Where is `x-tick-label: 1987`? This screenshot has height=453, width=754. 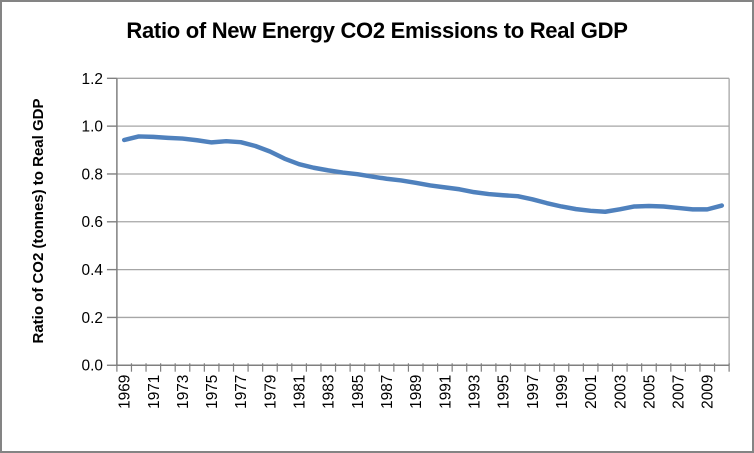 x-tick-label: 1987 is located at coordinates (387, 392).